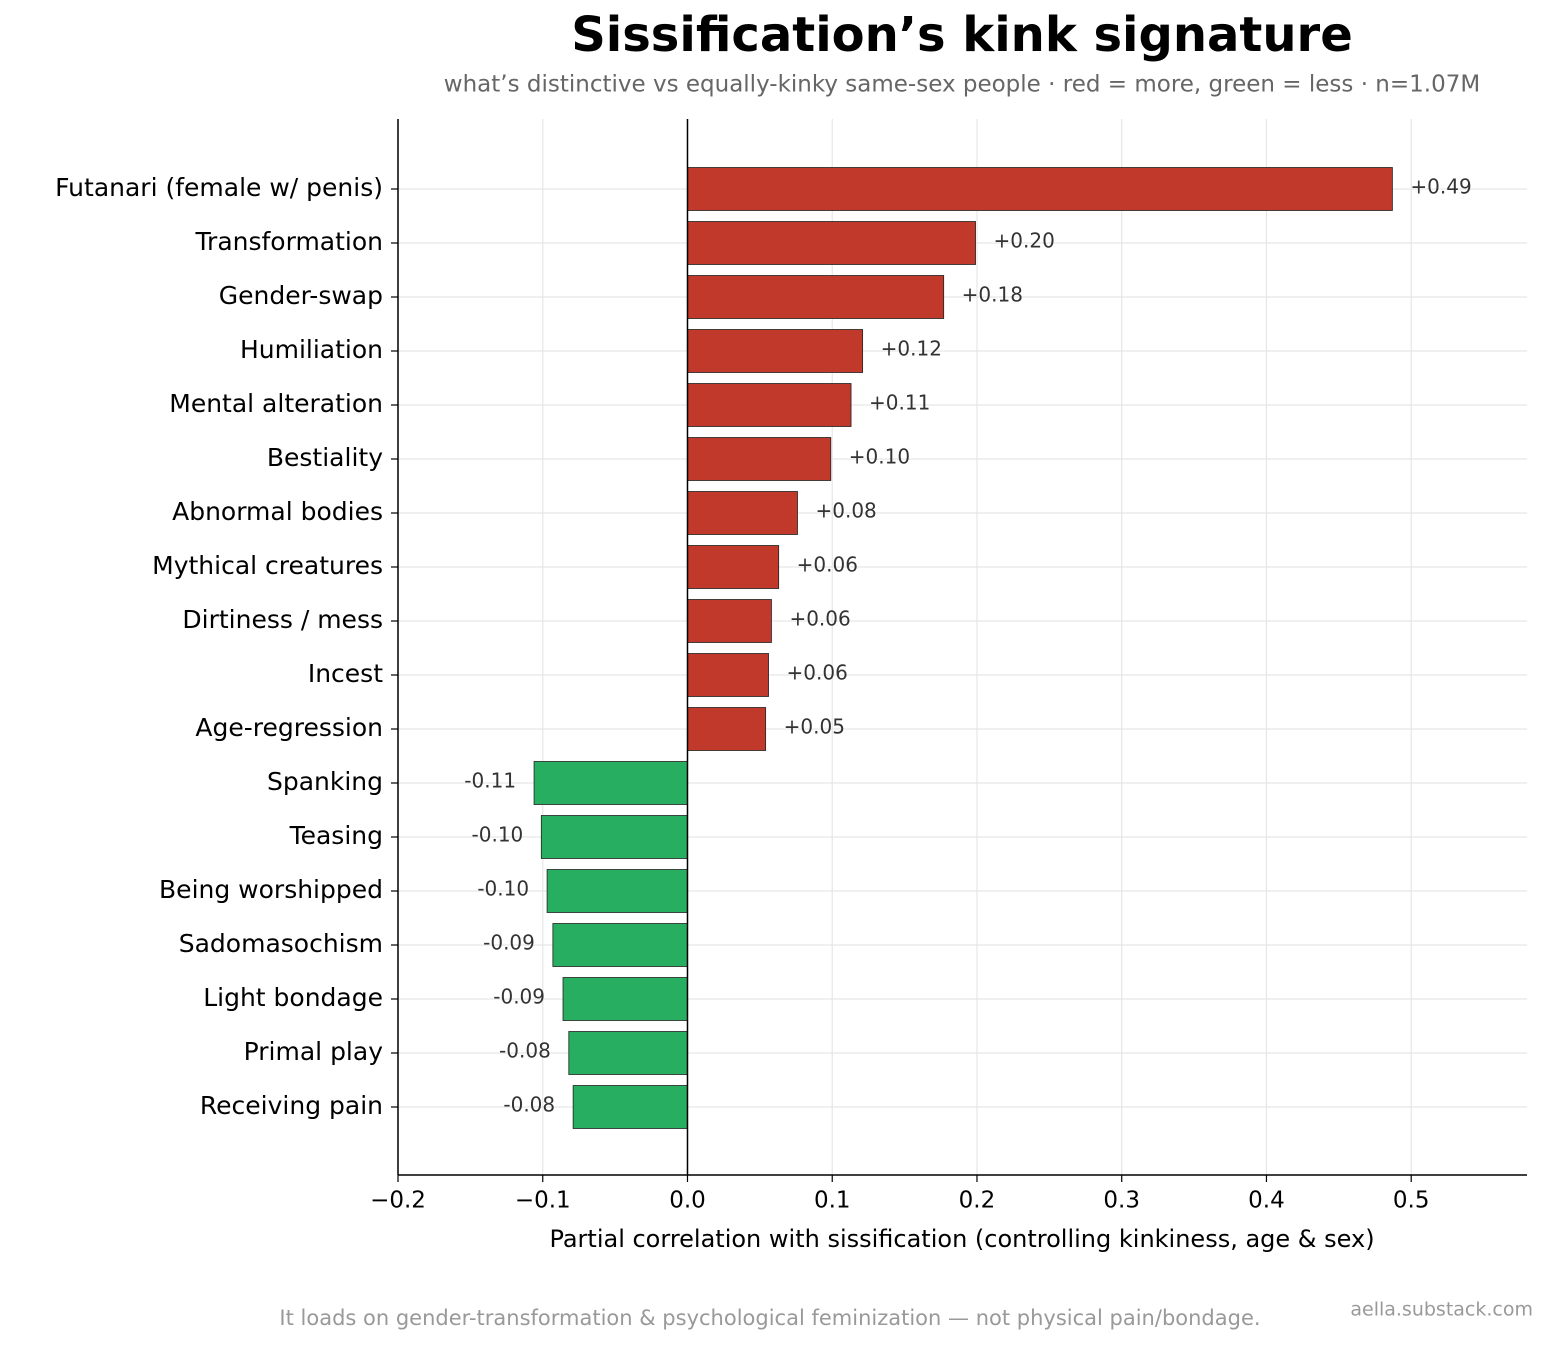 The width and height of the screenshot is (1563, 1346). I want to click on y-tick-label: Light bondage, so click(293, 997).